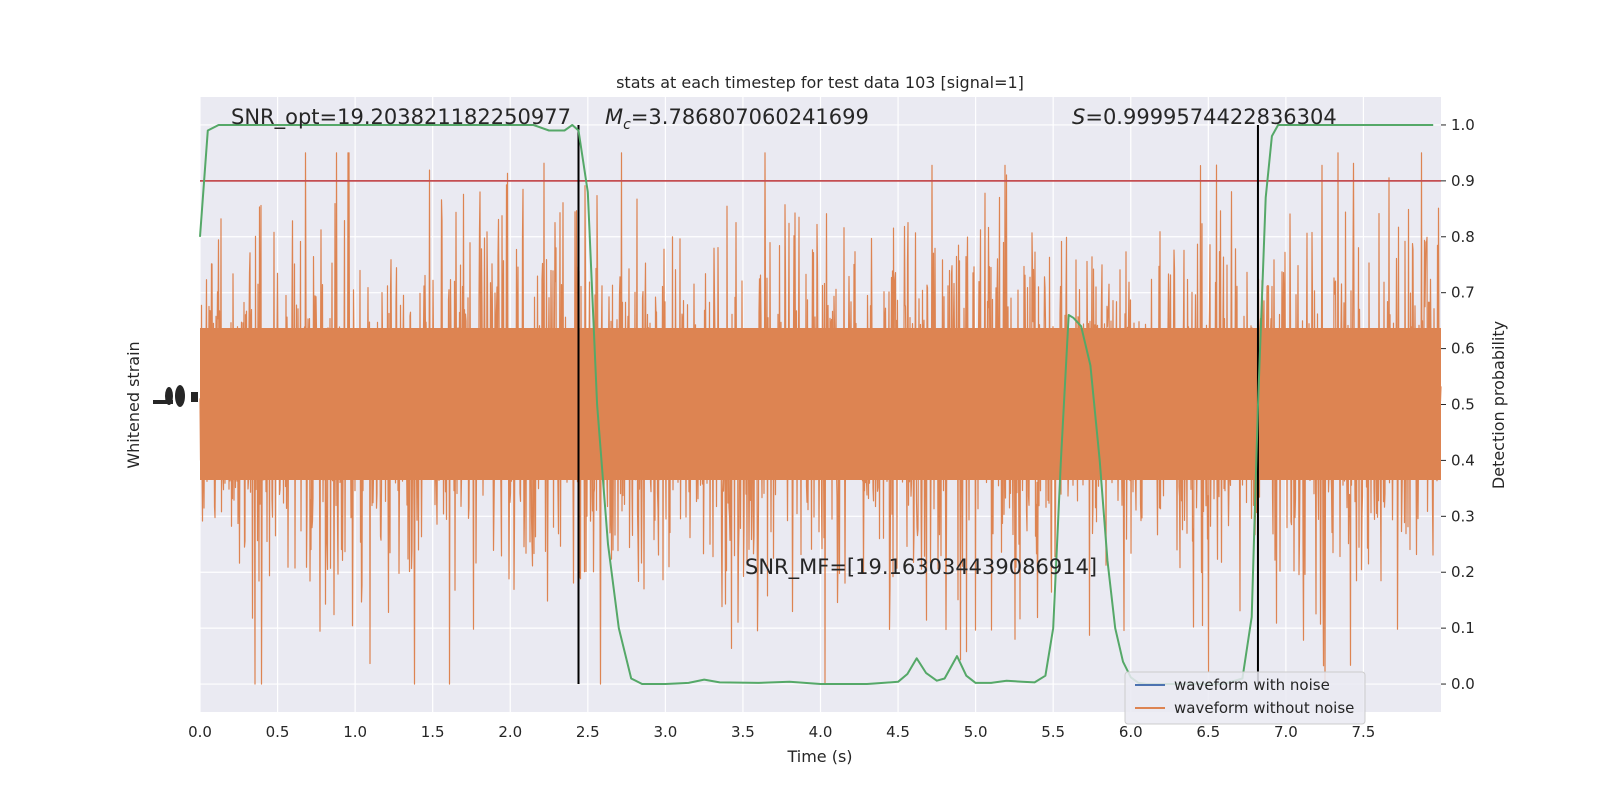 The width and height of the screenshot is (1600, 804). What do you see at coordinates (921, 567) in the screenshot?
I see `annotation-snr-mf: SNR_MF=[19.163034439086914]` at bounding box center [921, 567].